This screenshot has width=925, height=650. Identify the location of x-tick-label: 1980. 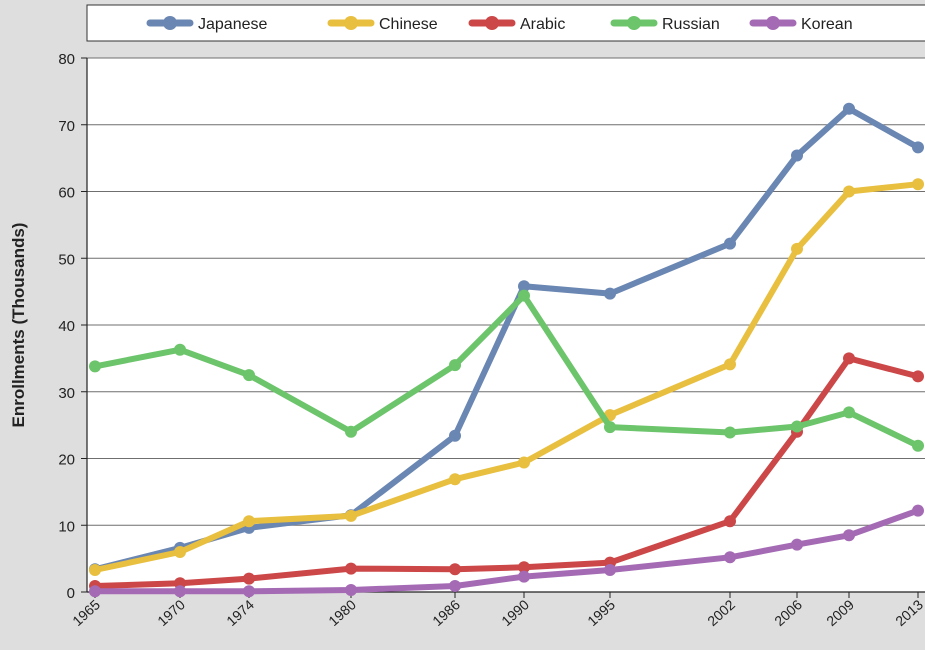
(342, 612).